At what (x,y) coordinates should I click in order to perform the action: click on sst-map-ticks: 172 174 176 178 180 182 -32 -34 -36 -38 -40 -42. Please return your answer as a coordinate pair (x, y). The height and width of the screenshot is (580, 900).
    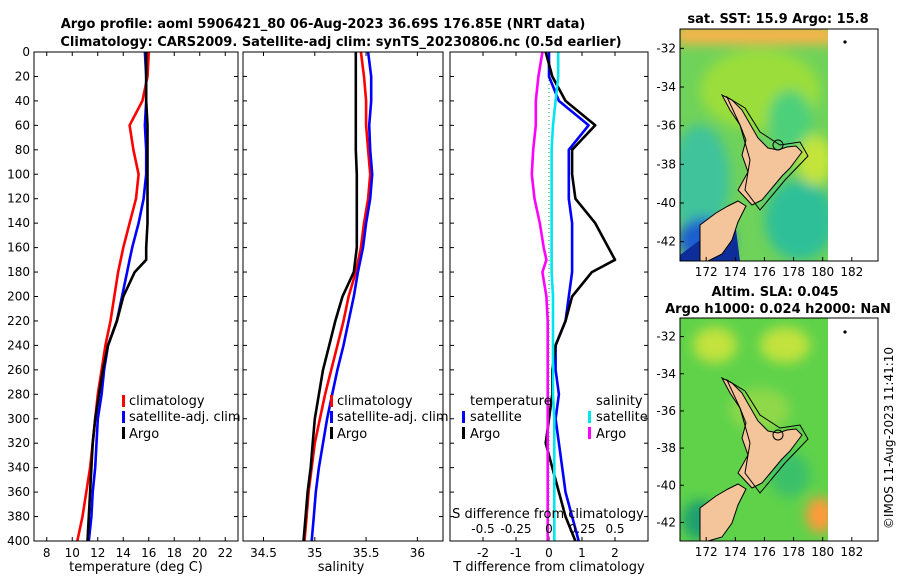
    Looking at the image, I should click on (759, 160).